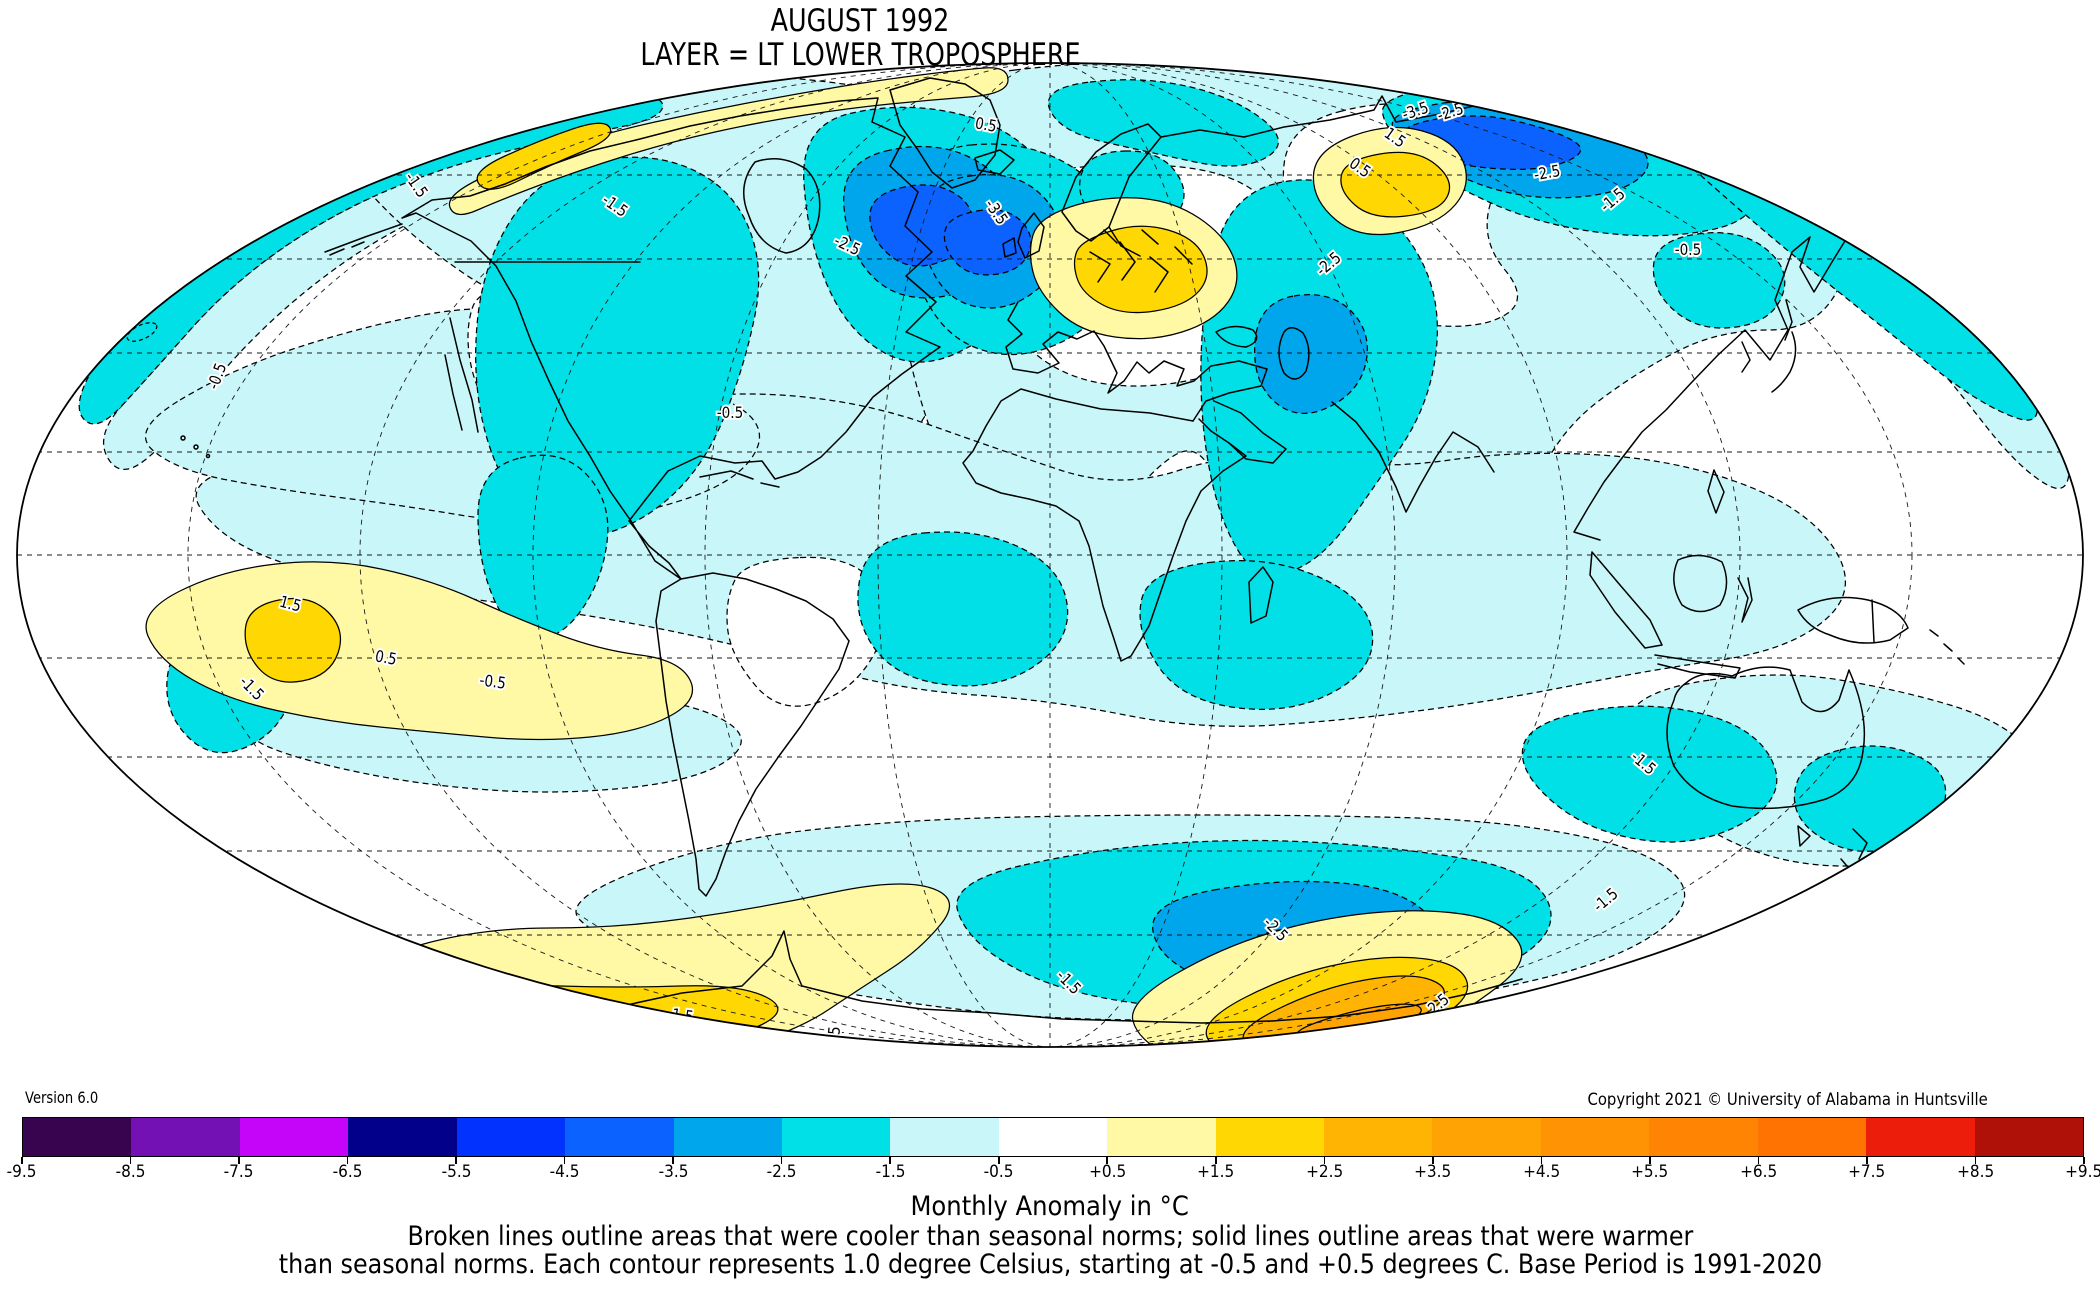 The width and height of the screenshot is (2100, 1300). Describe the element at coordinates (239, 1172) in the screenshot. I see `colorbar-tick-label: -7.5` at that location.